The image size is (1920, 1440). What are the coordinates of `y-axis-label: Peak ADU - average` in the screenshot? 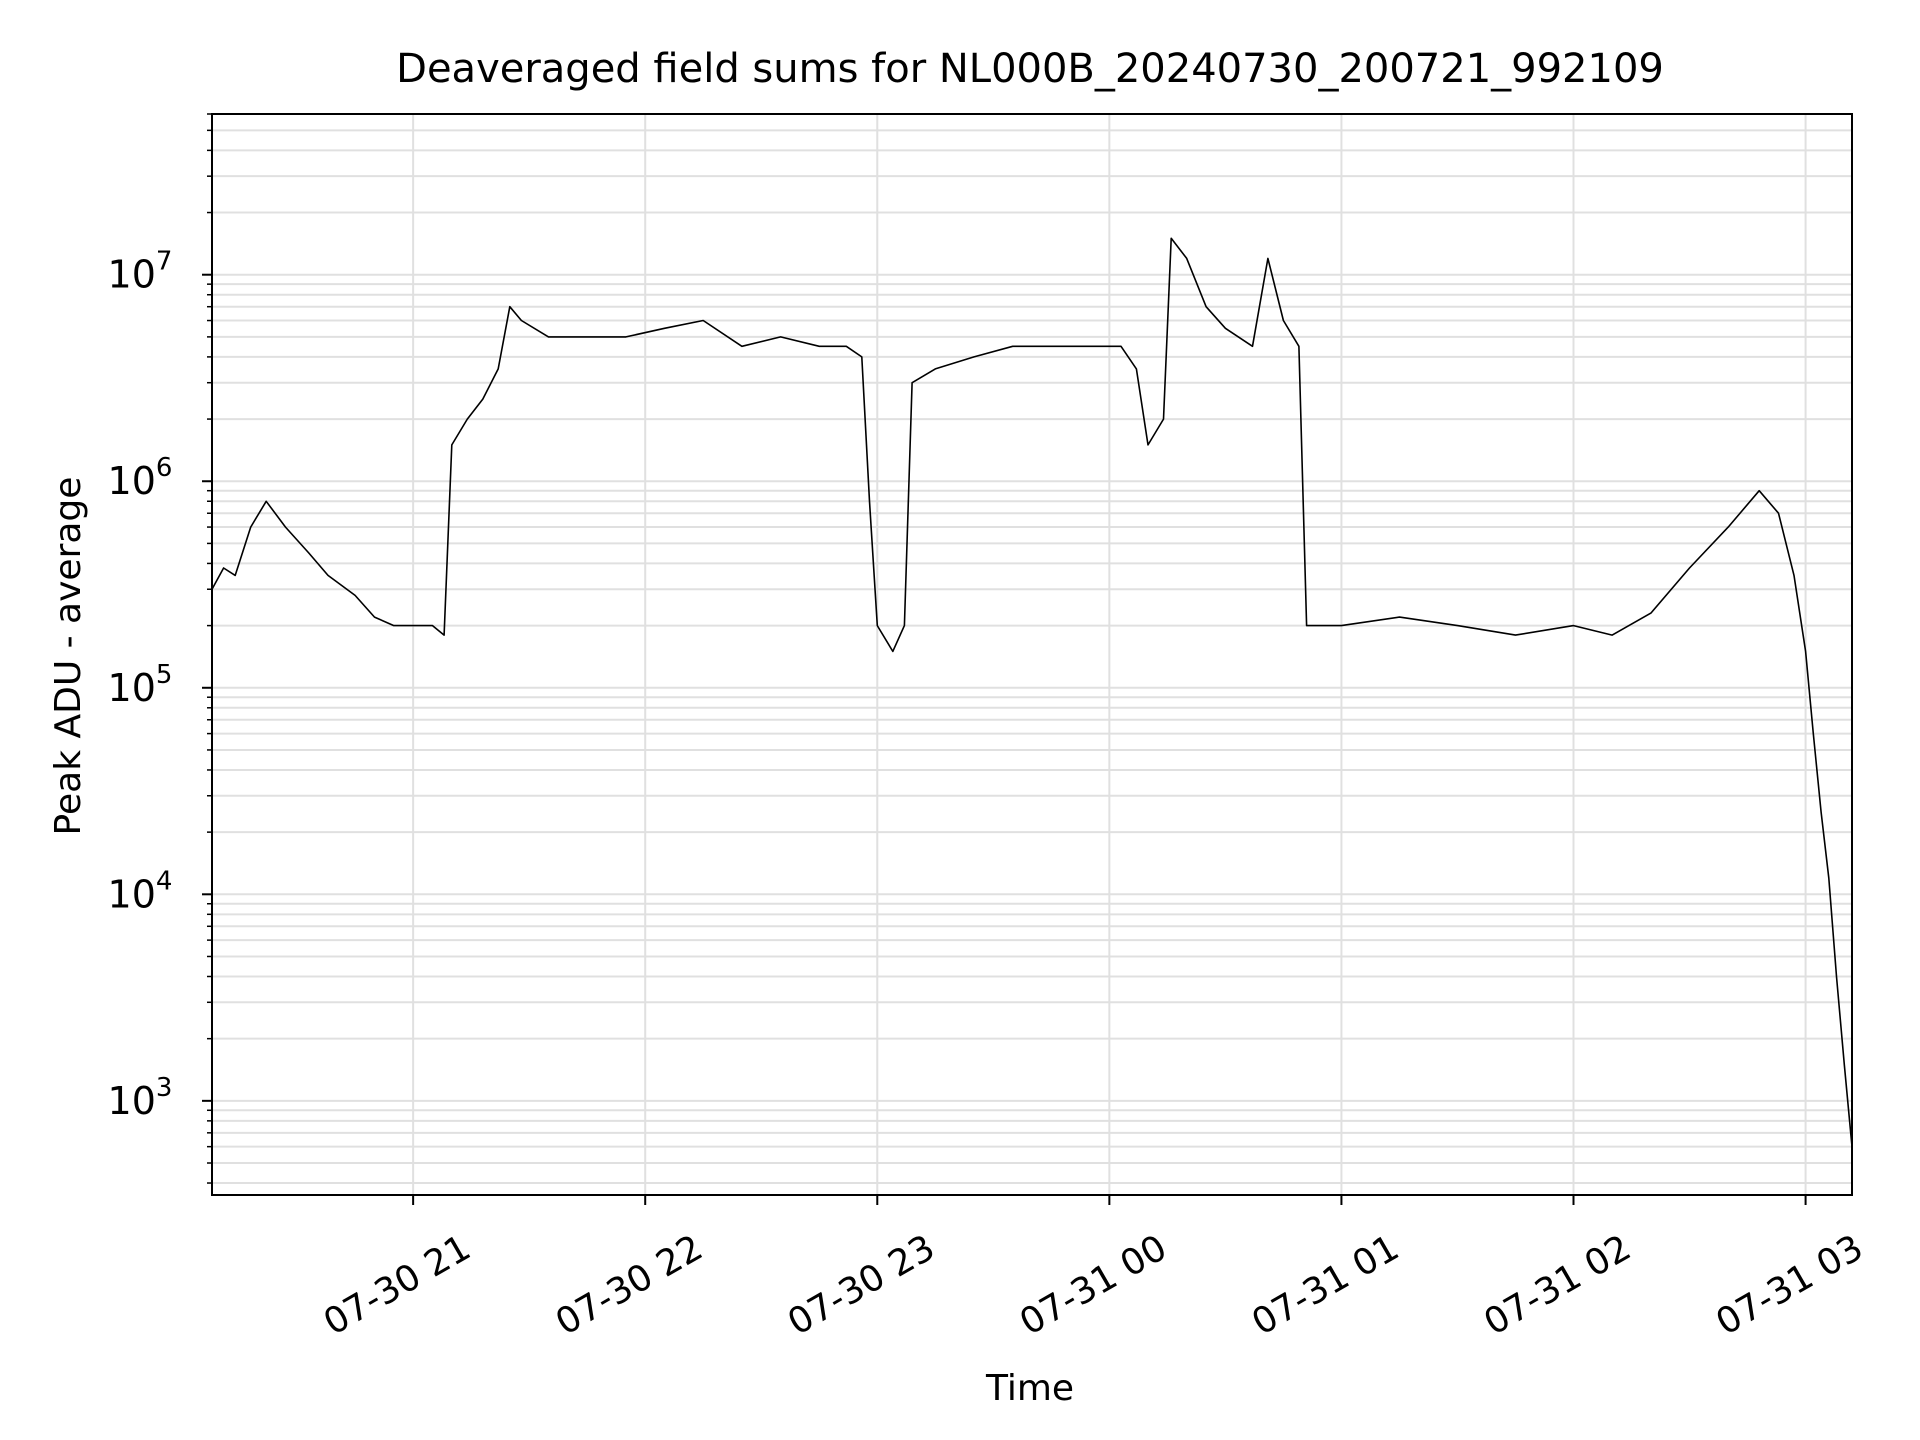 It's located at (68, 656).